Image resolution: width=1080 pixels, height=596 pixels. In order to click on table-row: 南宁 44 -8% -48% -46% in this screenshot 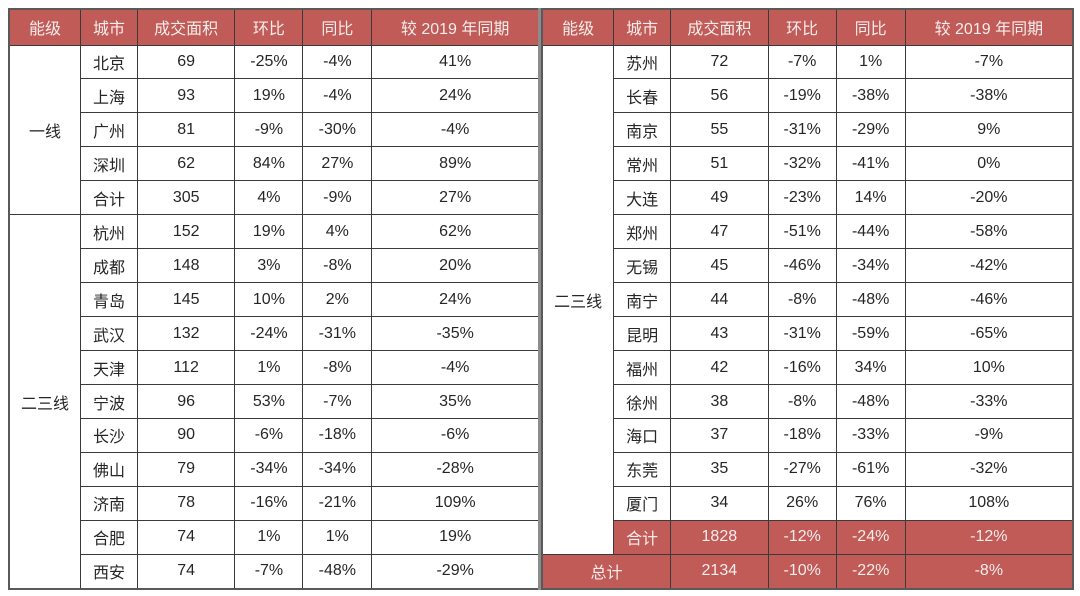, I will do `click(808, 300)`.